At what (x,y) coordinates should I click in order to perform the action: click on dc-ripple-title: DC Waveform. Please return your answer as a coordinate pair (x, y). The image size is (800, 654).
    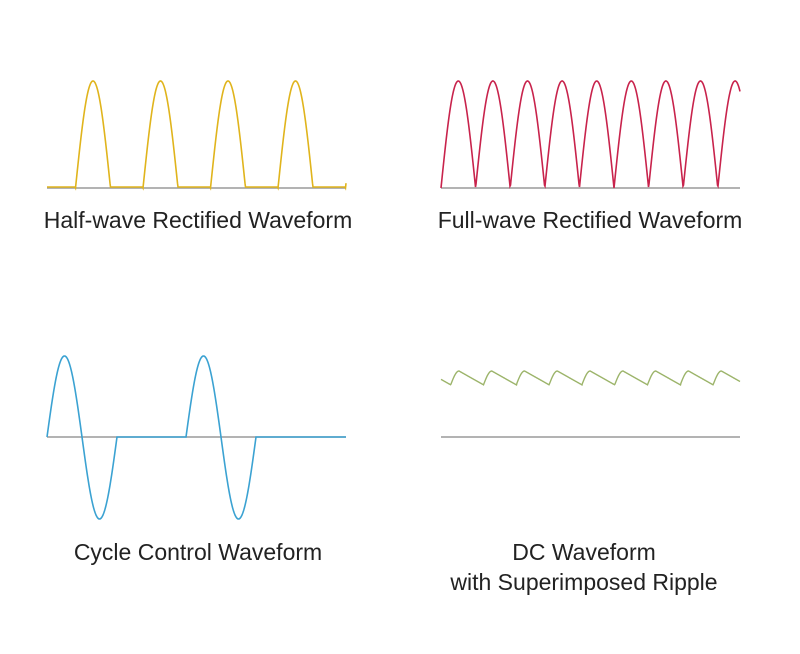
    Looking at the image, I should click on (584, 552).